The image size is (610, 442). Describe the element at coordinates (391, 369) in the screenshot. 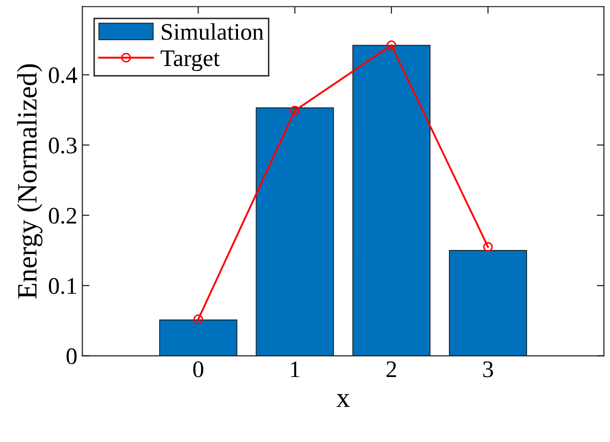

I see `x-tick-label: 2` at that location.